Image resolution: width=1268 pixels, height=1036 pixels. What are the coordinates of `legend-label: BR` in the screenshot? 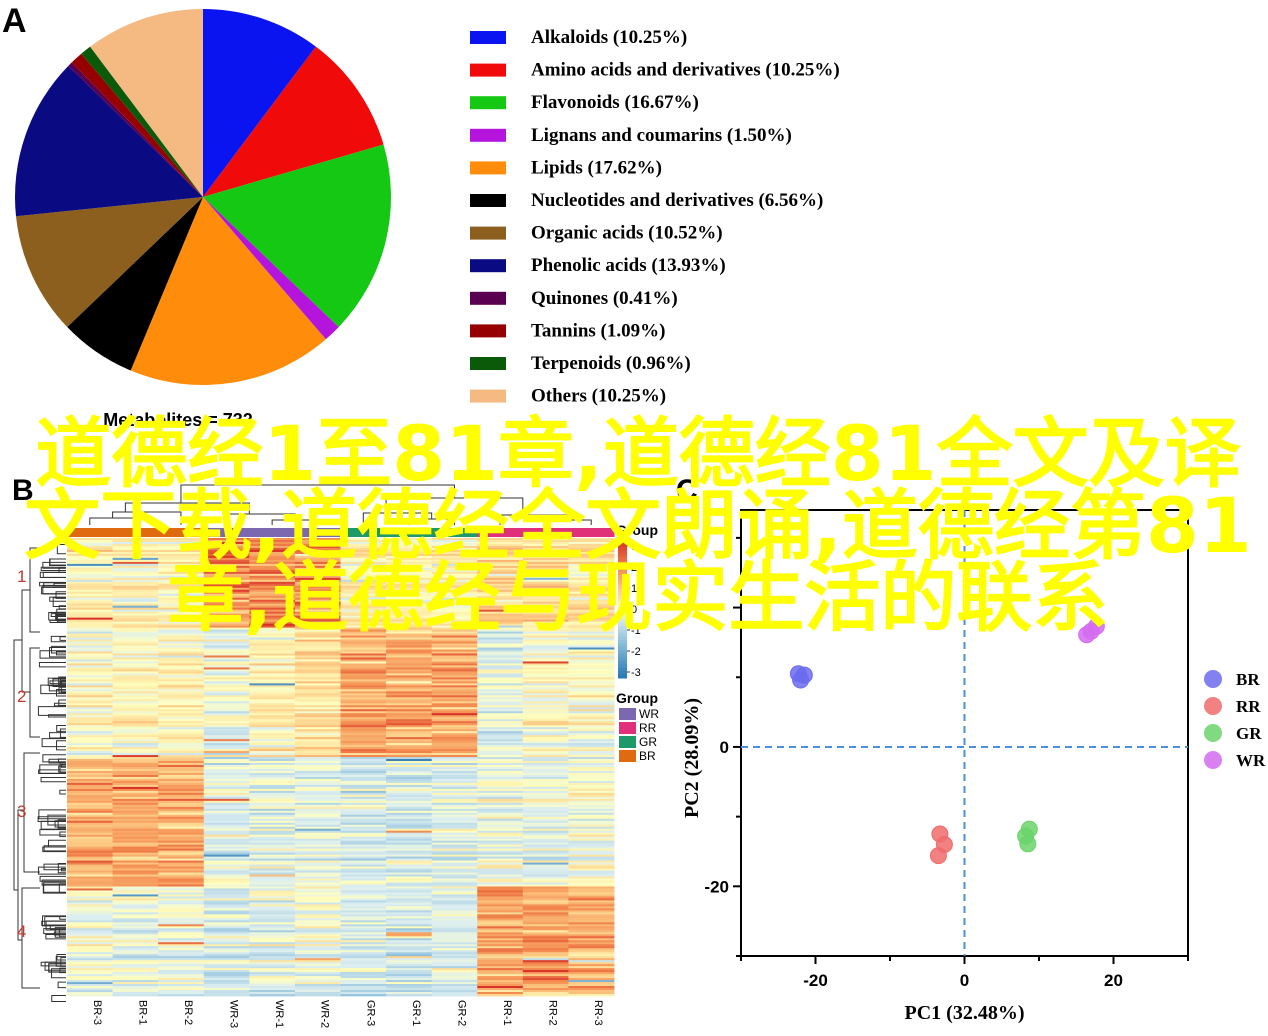 It's located at (1248, 679).